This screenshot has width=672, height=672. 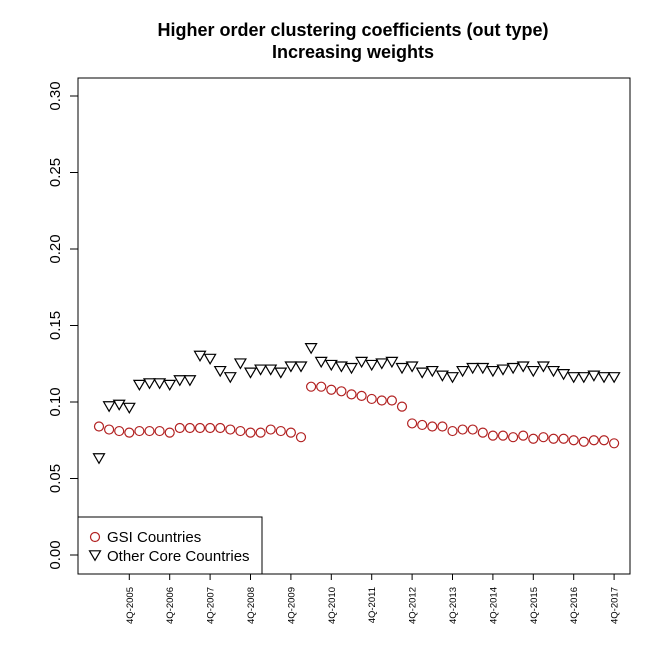 I want to click on x-tick-label: 4Q-2012, so click(x=413, y=605).